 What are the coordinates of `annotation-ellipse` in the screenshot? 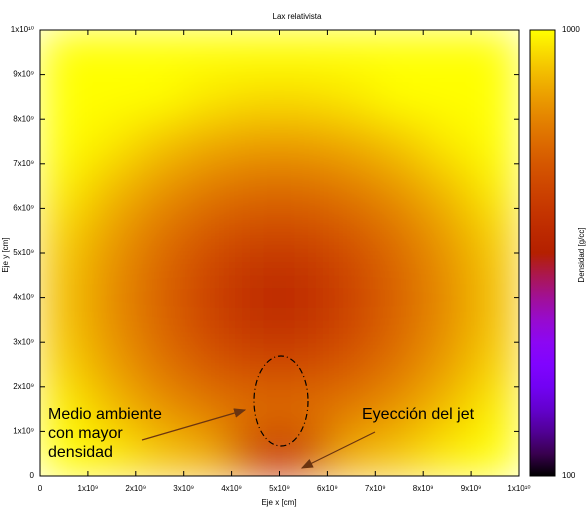 It's located at (281, 401).